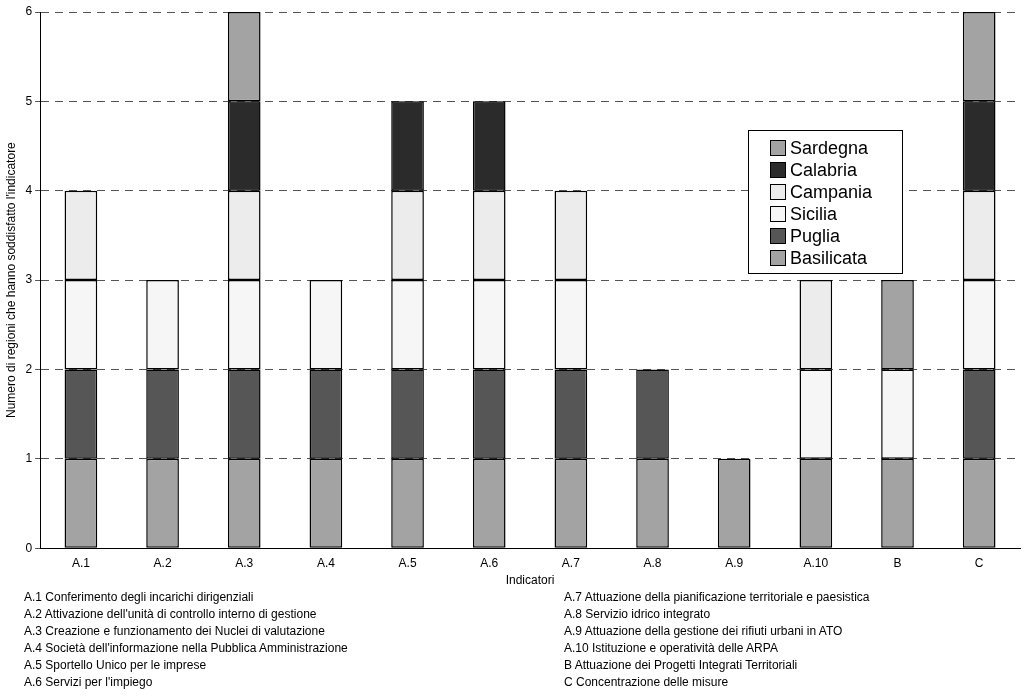 This screenshot has height=700, width=1028. What do you see at coordinates (171, 615) in the screenshot?
I see `text: A.2 Attivazione dell'unità di controllo interno di gestione` at bounding box center [171, 615].